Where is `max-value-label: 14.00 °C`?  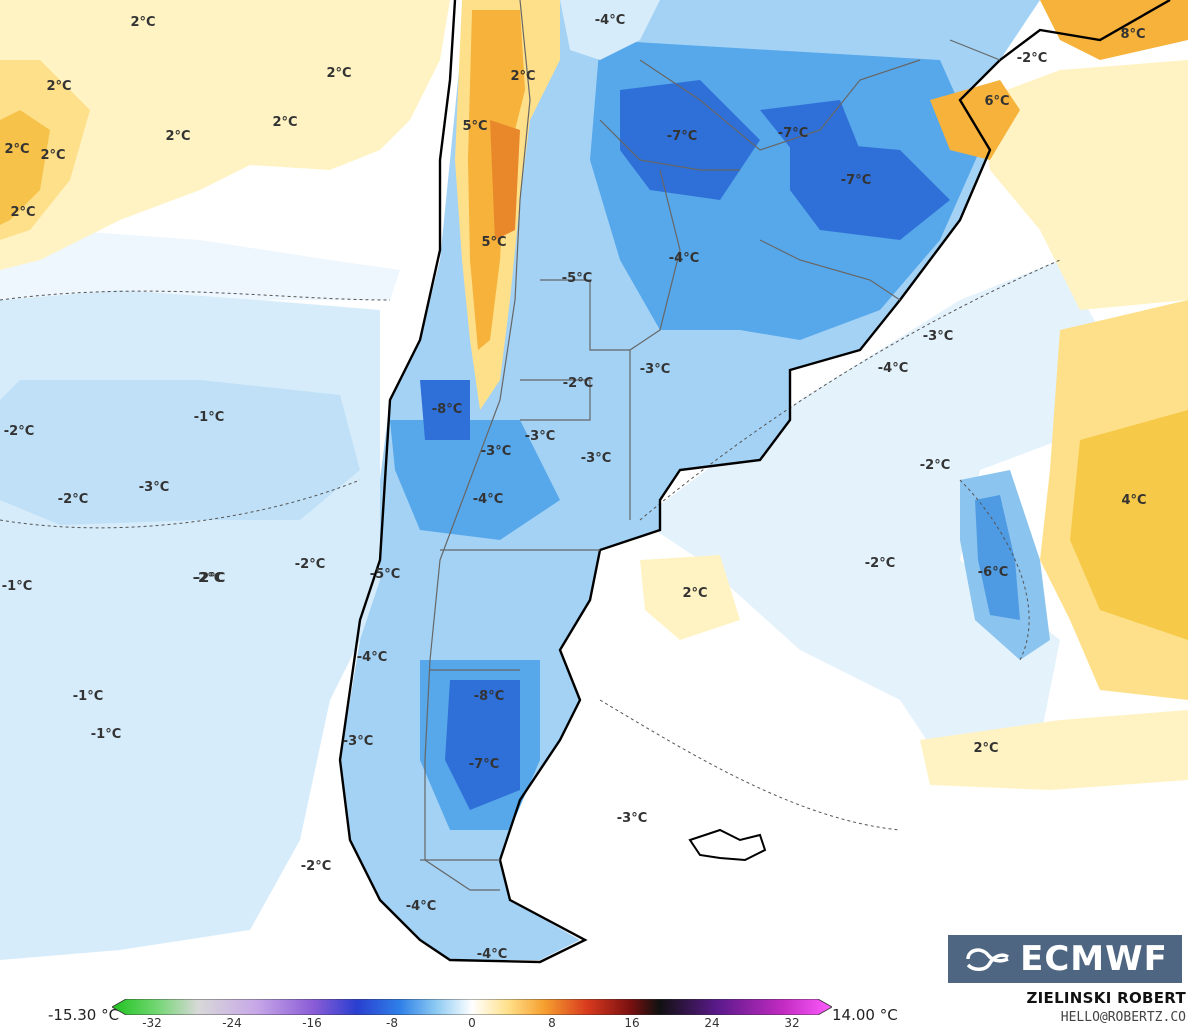
max-value-label: 14.00 °C is located at coordinates (865, 1015).